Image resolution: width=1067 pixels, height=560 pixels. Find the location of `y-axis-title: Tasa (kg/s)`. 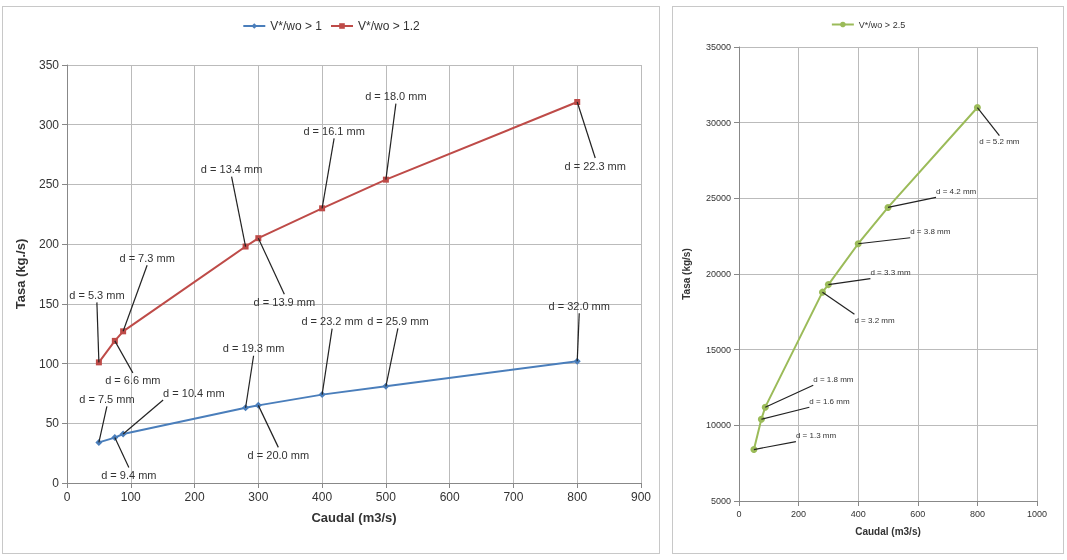

y-axis-title: Tasa (kg/s) is located at coordinates (686, 274).